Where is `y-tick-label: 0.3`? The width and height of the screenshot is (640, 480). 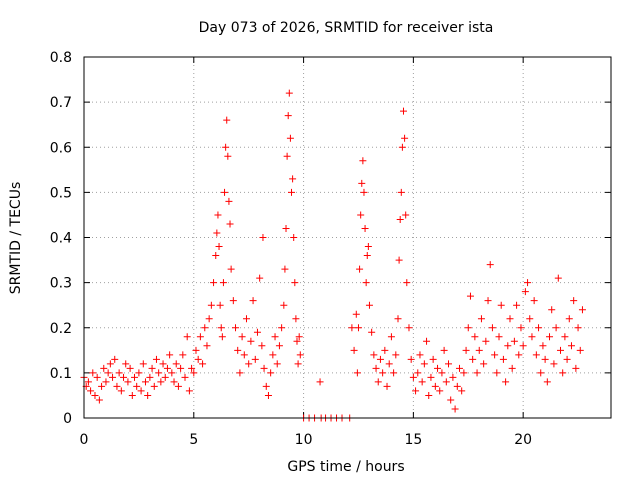
y-tick-label: 0.3 is located at coordinates (61, 284).